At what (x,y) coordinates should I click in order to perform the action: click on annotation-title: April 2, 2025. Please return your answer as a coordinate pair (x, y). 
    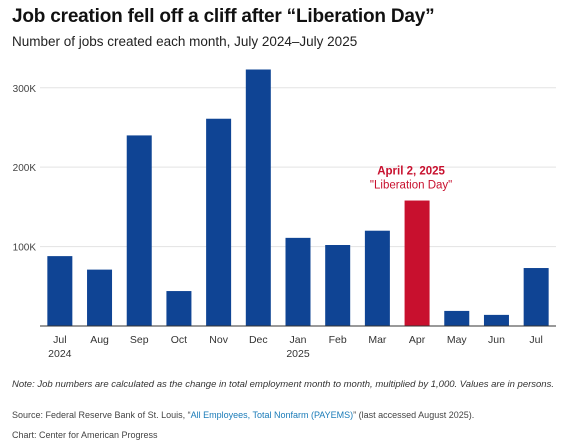
    Looking at the image, I should click on (411, 172).